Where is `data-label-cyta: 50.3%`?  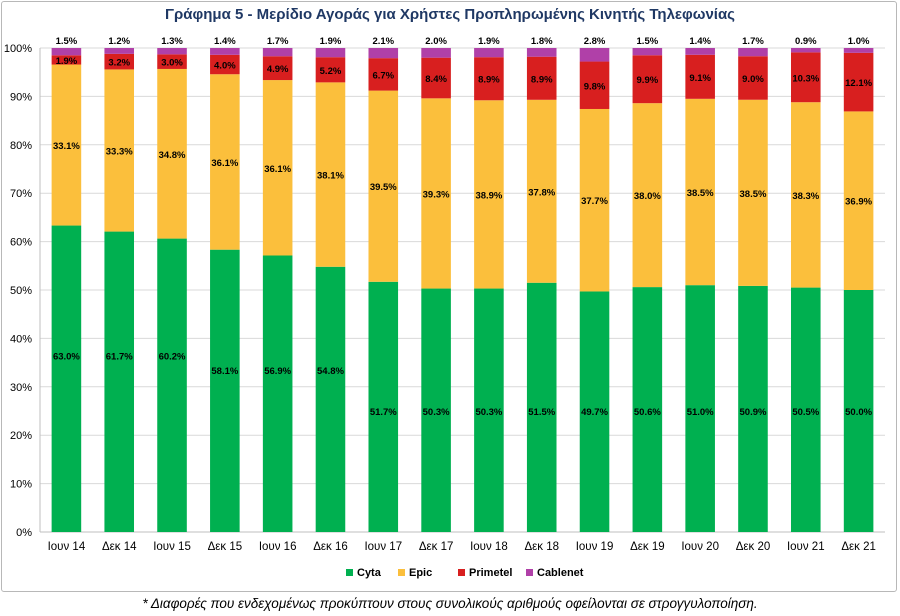 data-label-cyta: 50.3% is located at coordinates (436, 412).